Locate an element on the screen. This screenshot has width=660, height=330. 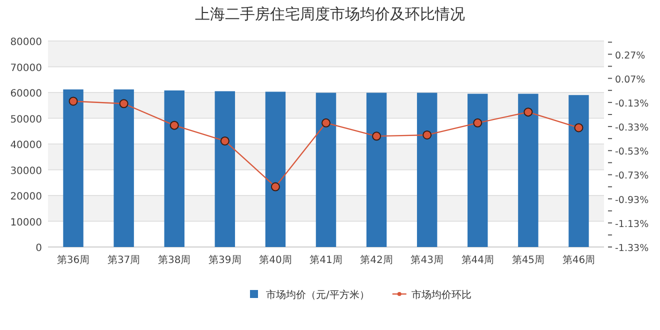
y2-tick-label: -0.33% is located at coordinates (632, 128).